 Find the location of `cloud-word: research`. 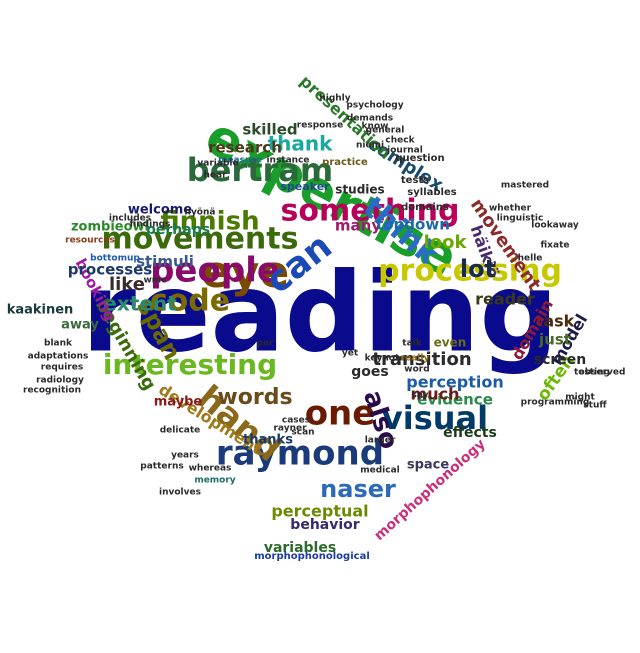

cloud-word: research is located at coordinates (245, 148).